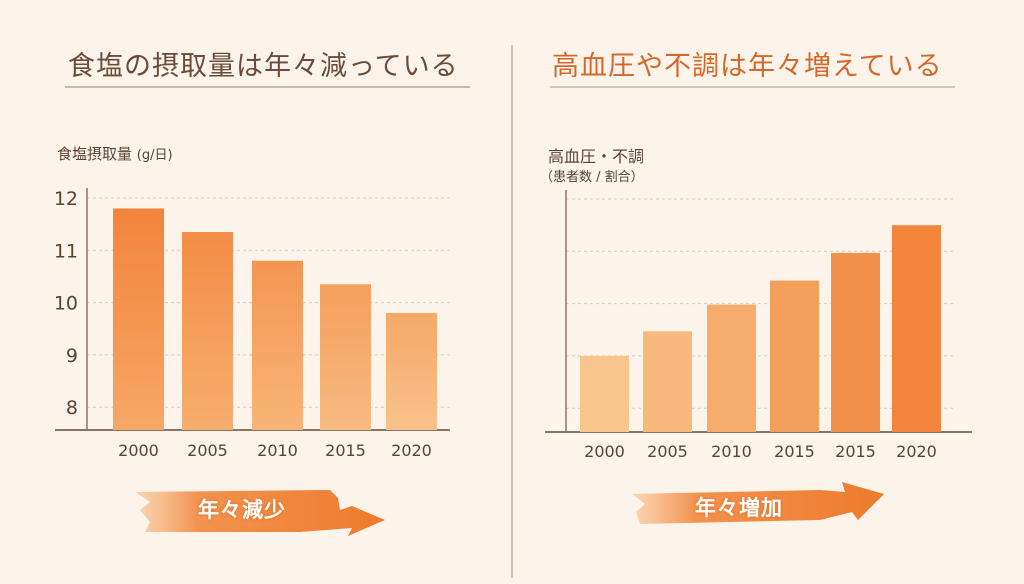  I want to click on right-chart-title: 高血圧や不調は年々増えている, so click(747, 66).